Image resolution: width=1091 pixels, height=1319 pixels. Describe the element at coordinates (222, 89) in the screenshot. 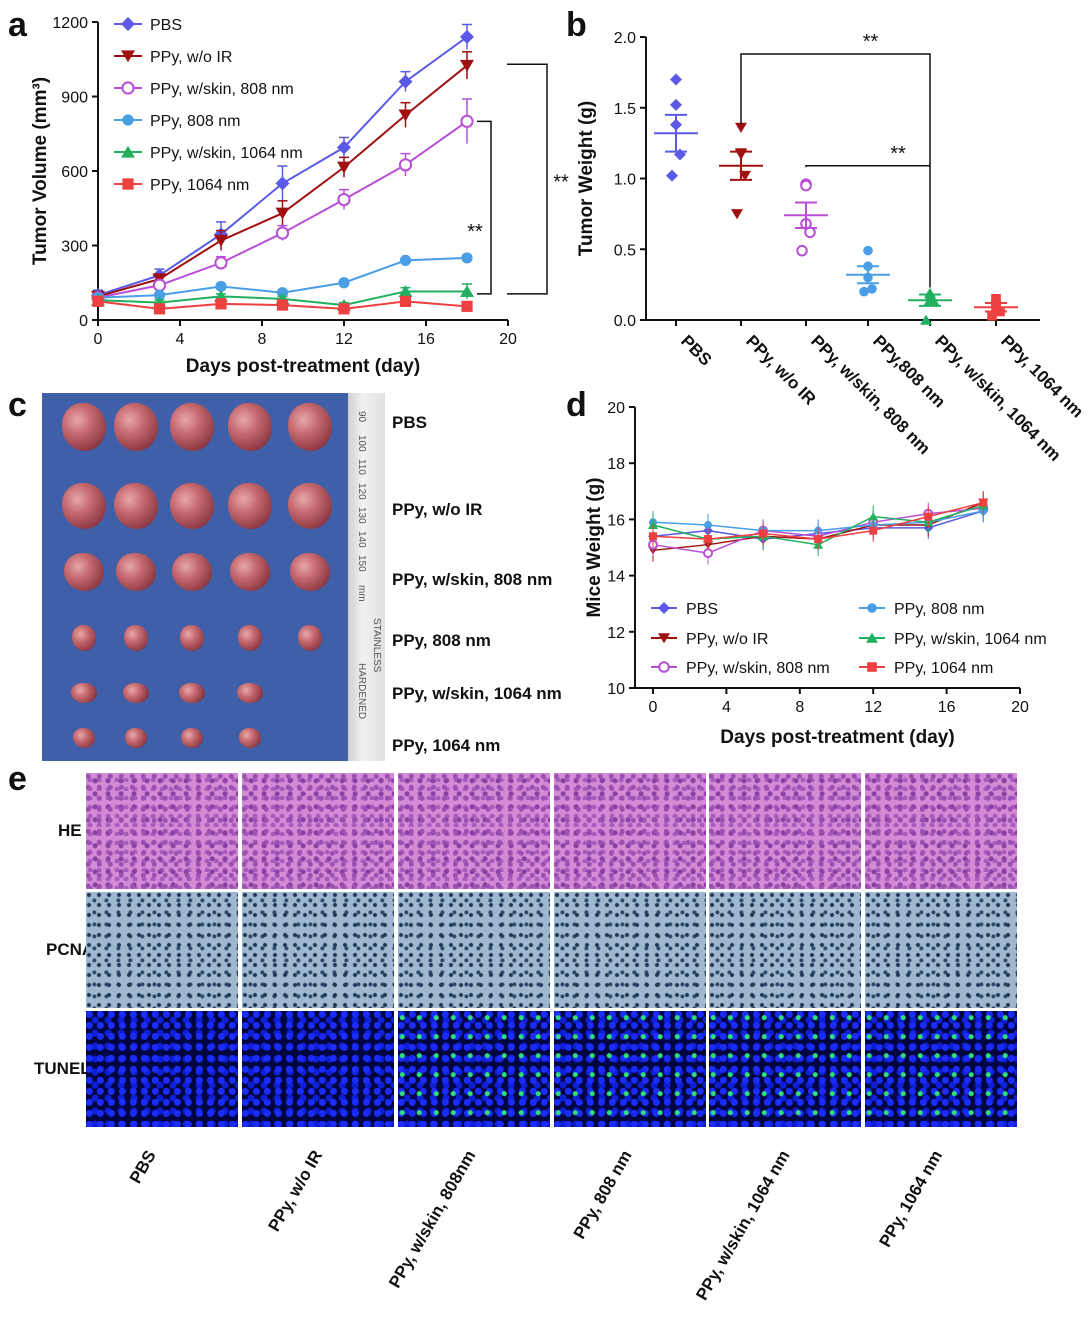

I see `a-legend-label: PPy, w/skin, 808 nm` at that location.